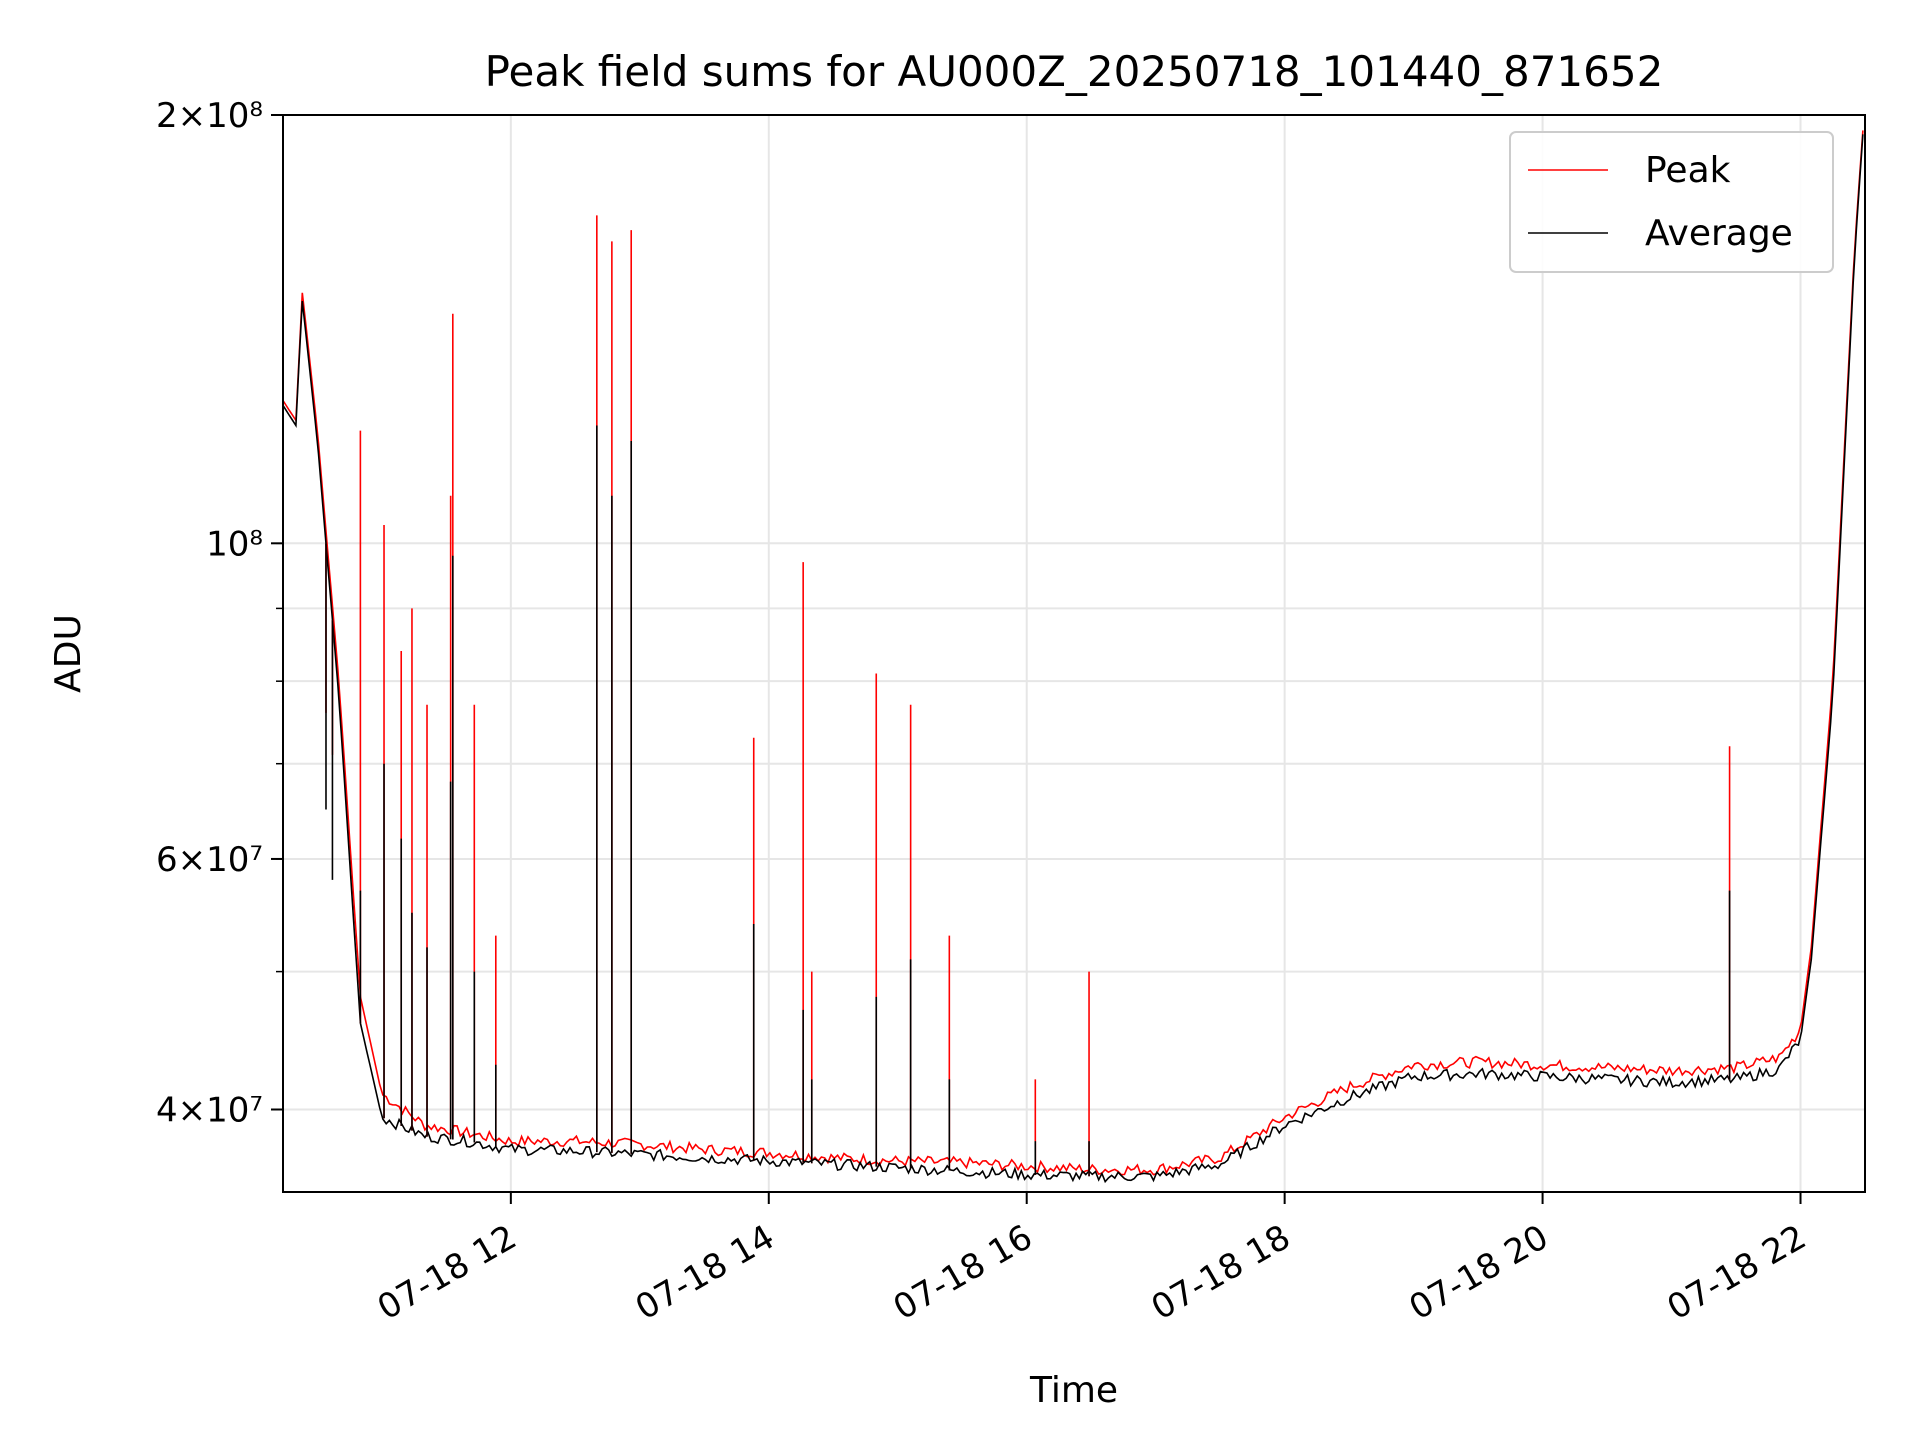 The height and width of the screenshot is (1440, 1920). Describe the element at coordinates (1073, 1390) in the screenshot. I see `x-axis-label: Time` at that location.